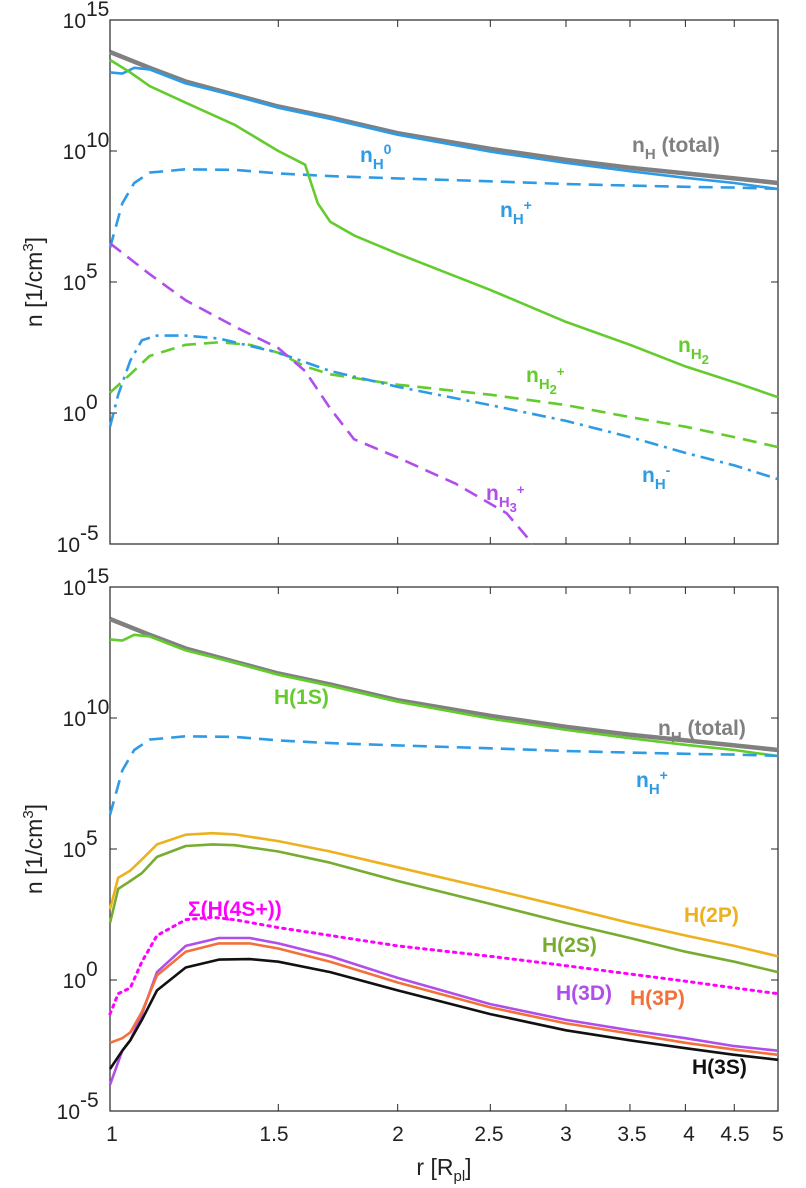 The image size is (806, 1188). Describe the element at coordinates (89, 1100) in the screenshot. I see `bot-ytick-exp: -5` at that location.